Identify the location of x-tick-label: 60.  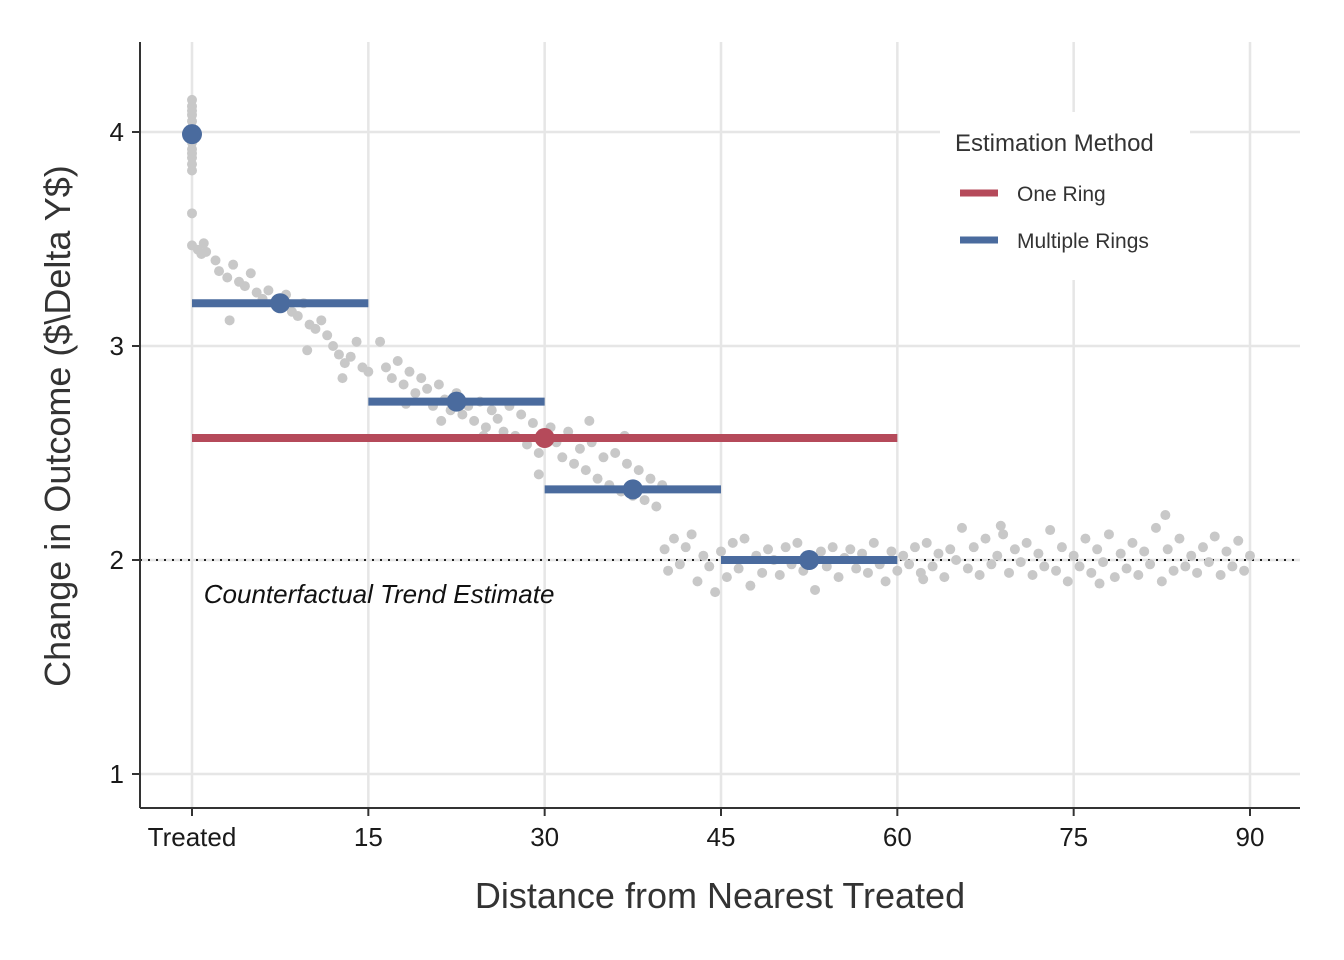
(897, 837).